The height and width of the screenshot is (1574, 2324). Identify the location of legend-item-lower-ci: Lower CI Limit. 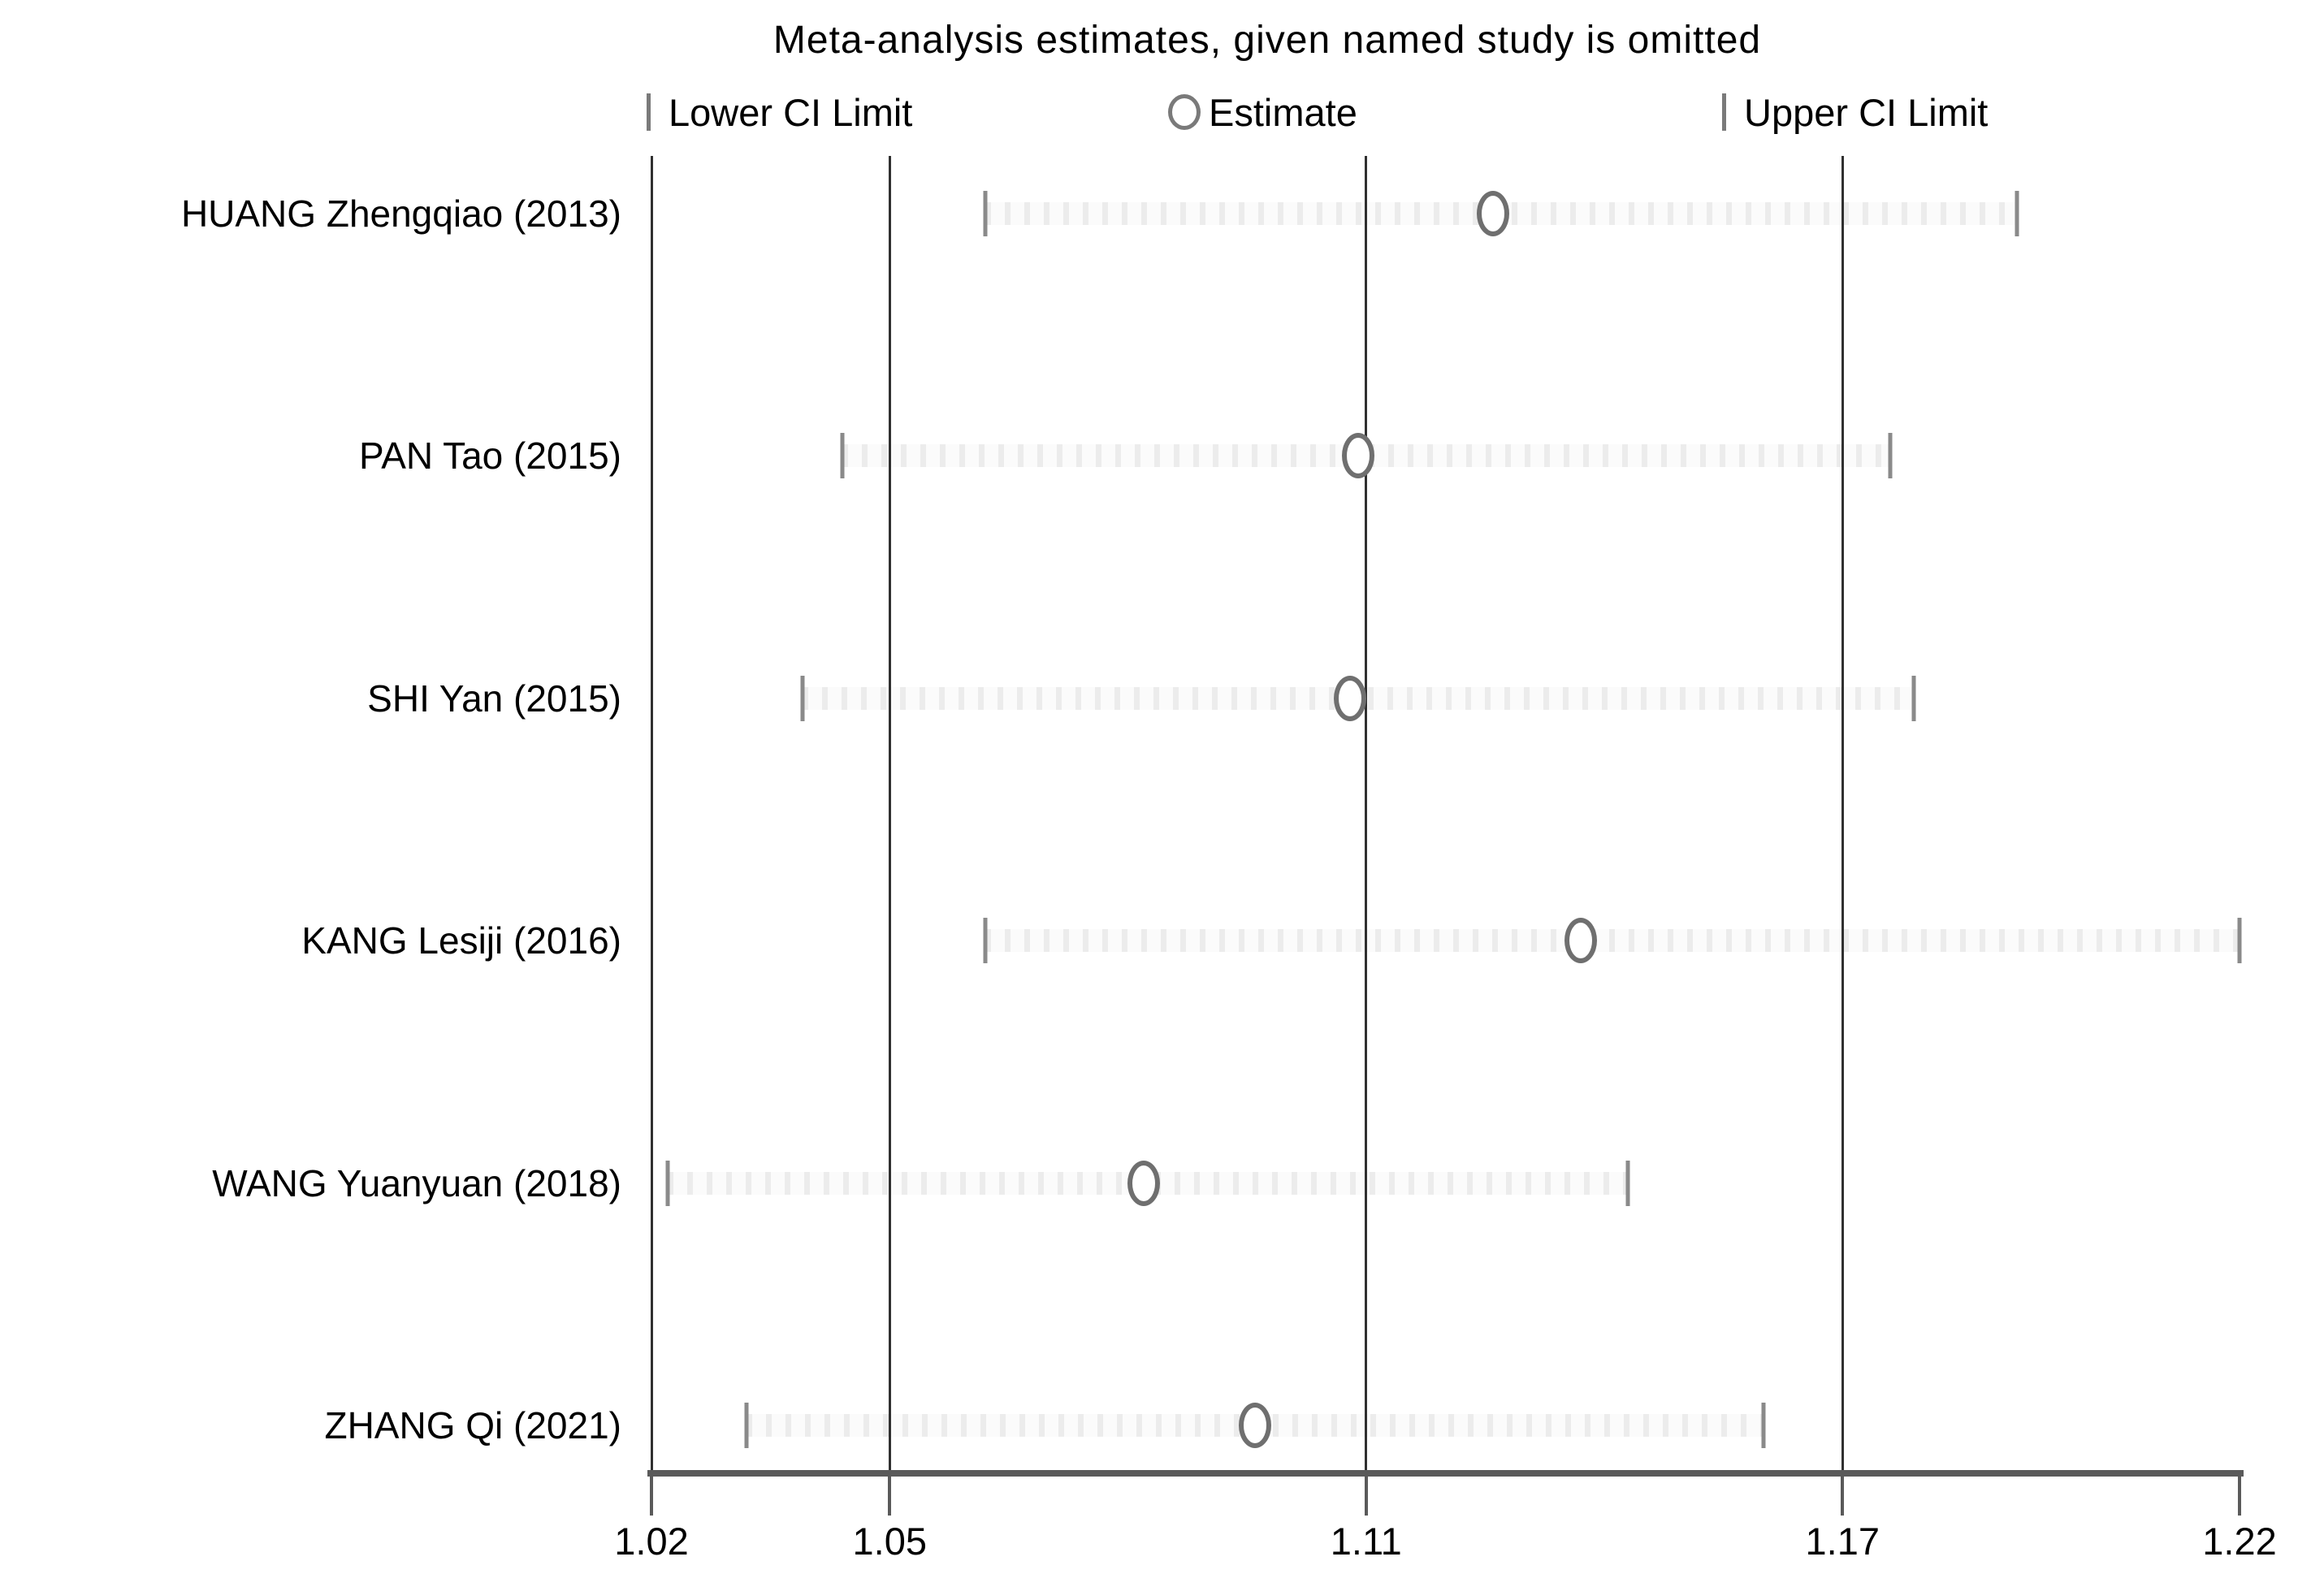
(779, 112).